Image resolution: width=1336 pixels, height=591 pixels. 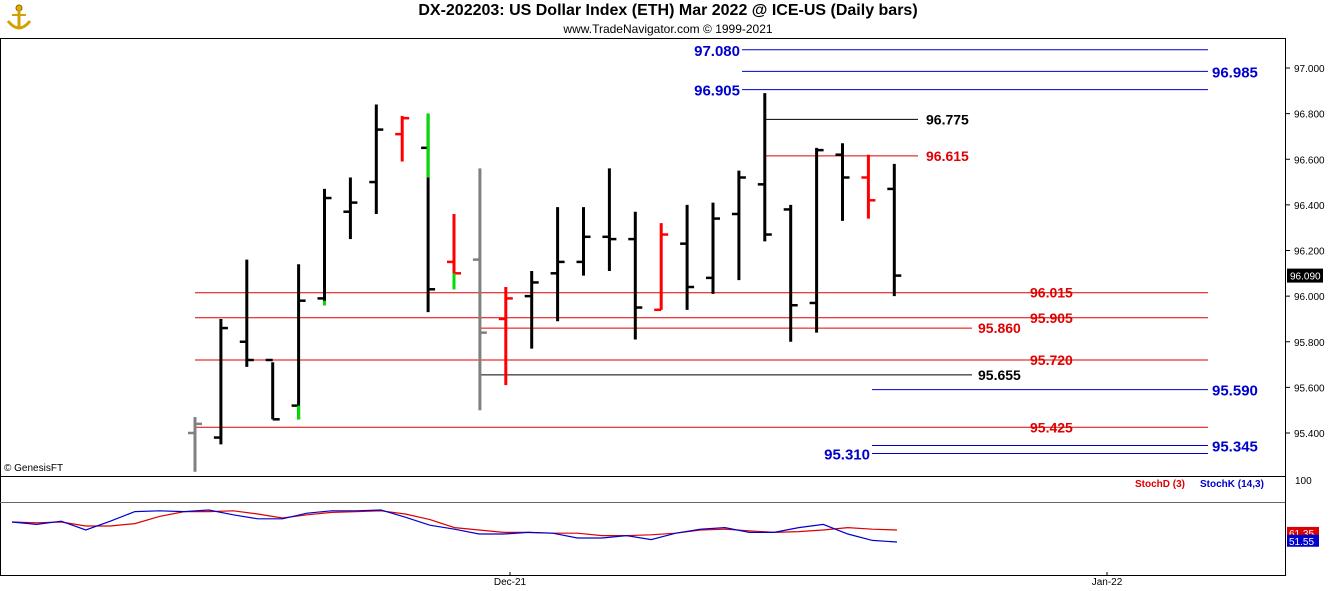 I want to click on level-label: 95.905, so click(x=1051, y=318).